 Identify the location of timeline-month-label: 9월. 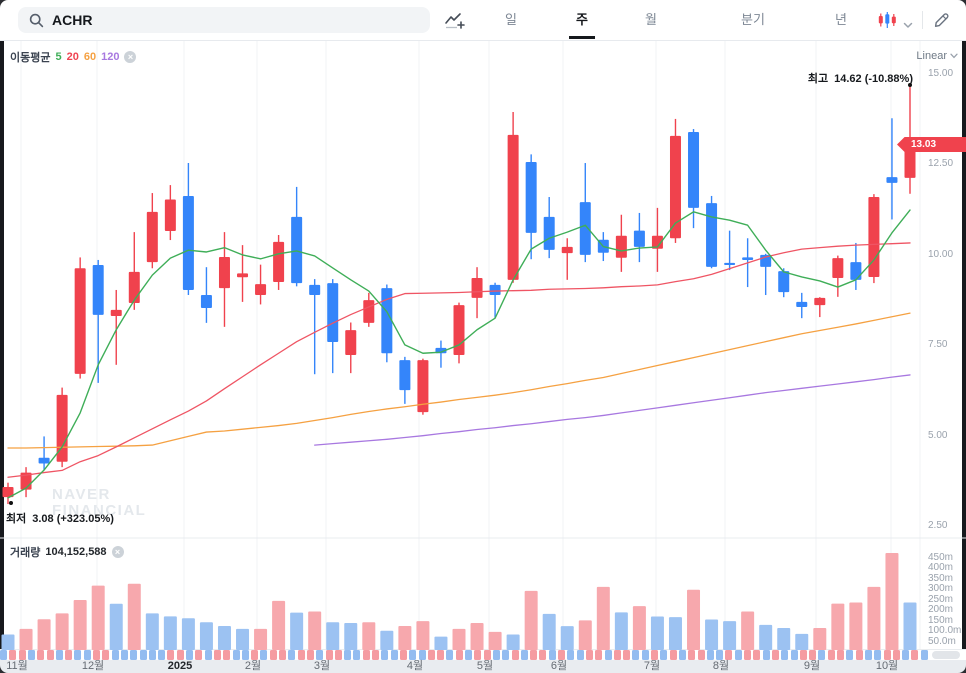
(812, 666).